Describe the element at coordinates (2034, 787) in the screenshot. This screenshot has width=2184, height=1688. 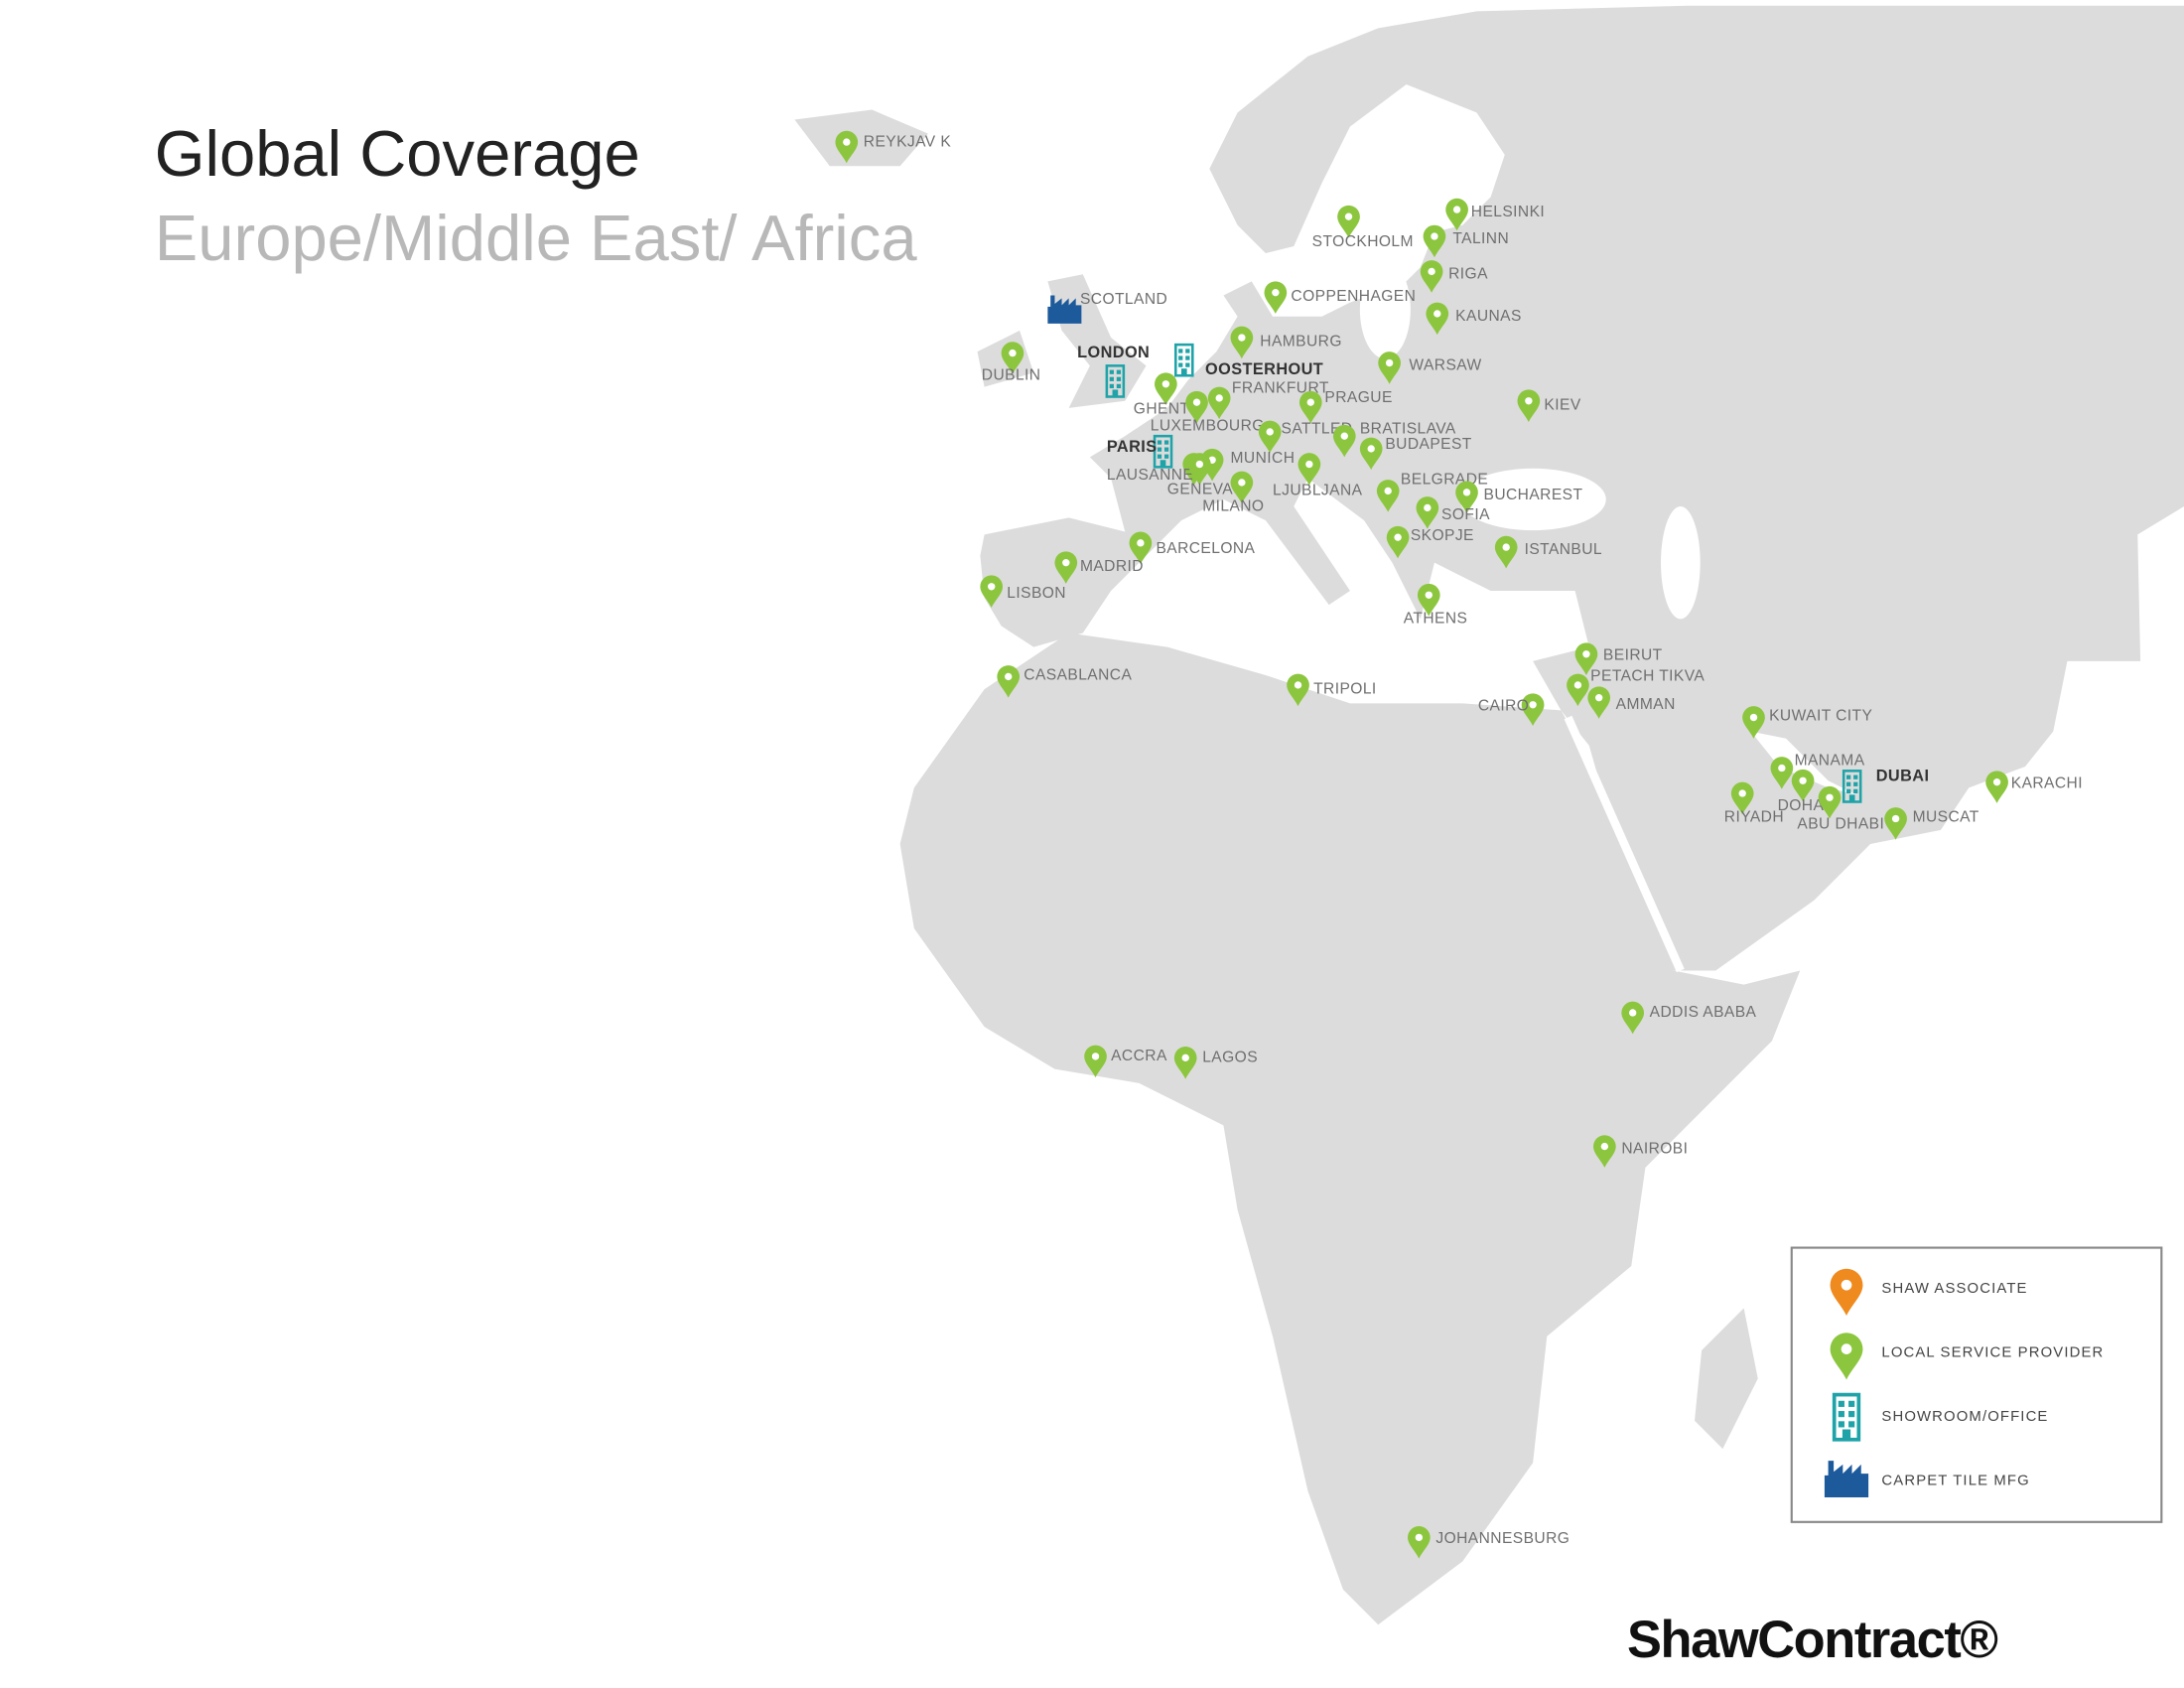
I see `location: KARACHI` at that location.